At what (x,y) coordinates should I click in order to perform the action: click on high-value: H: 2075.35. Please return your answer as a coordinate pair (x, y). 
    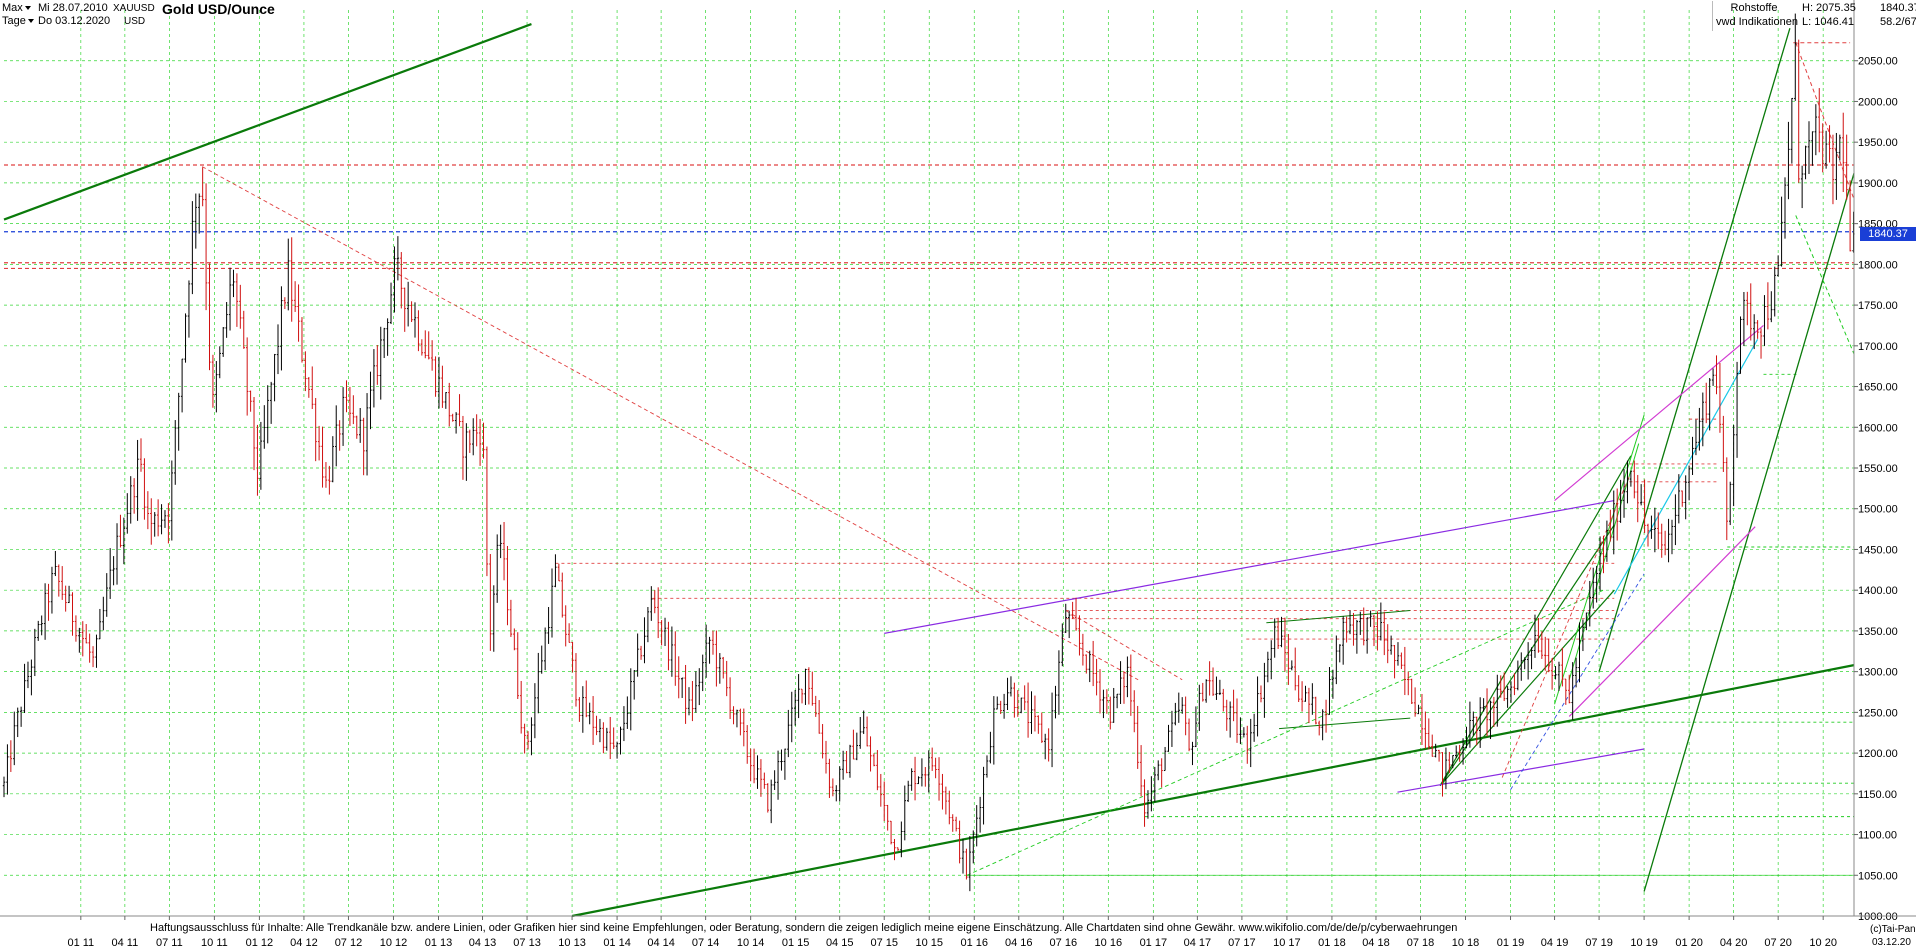
    Looking at the image, I should click on (1829, 8).